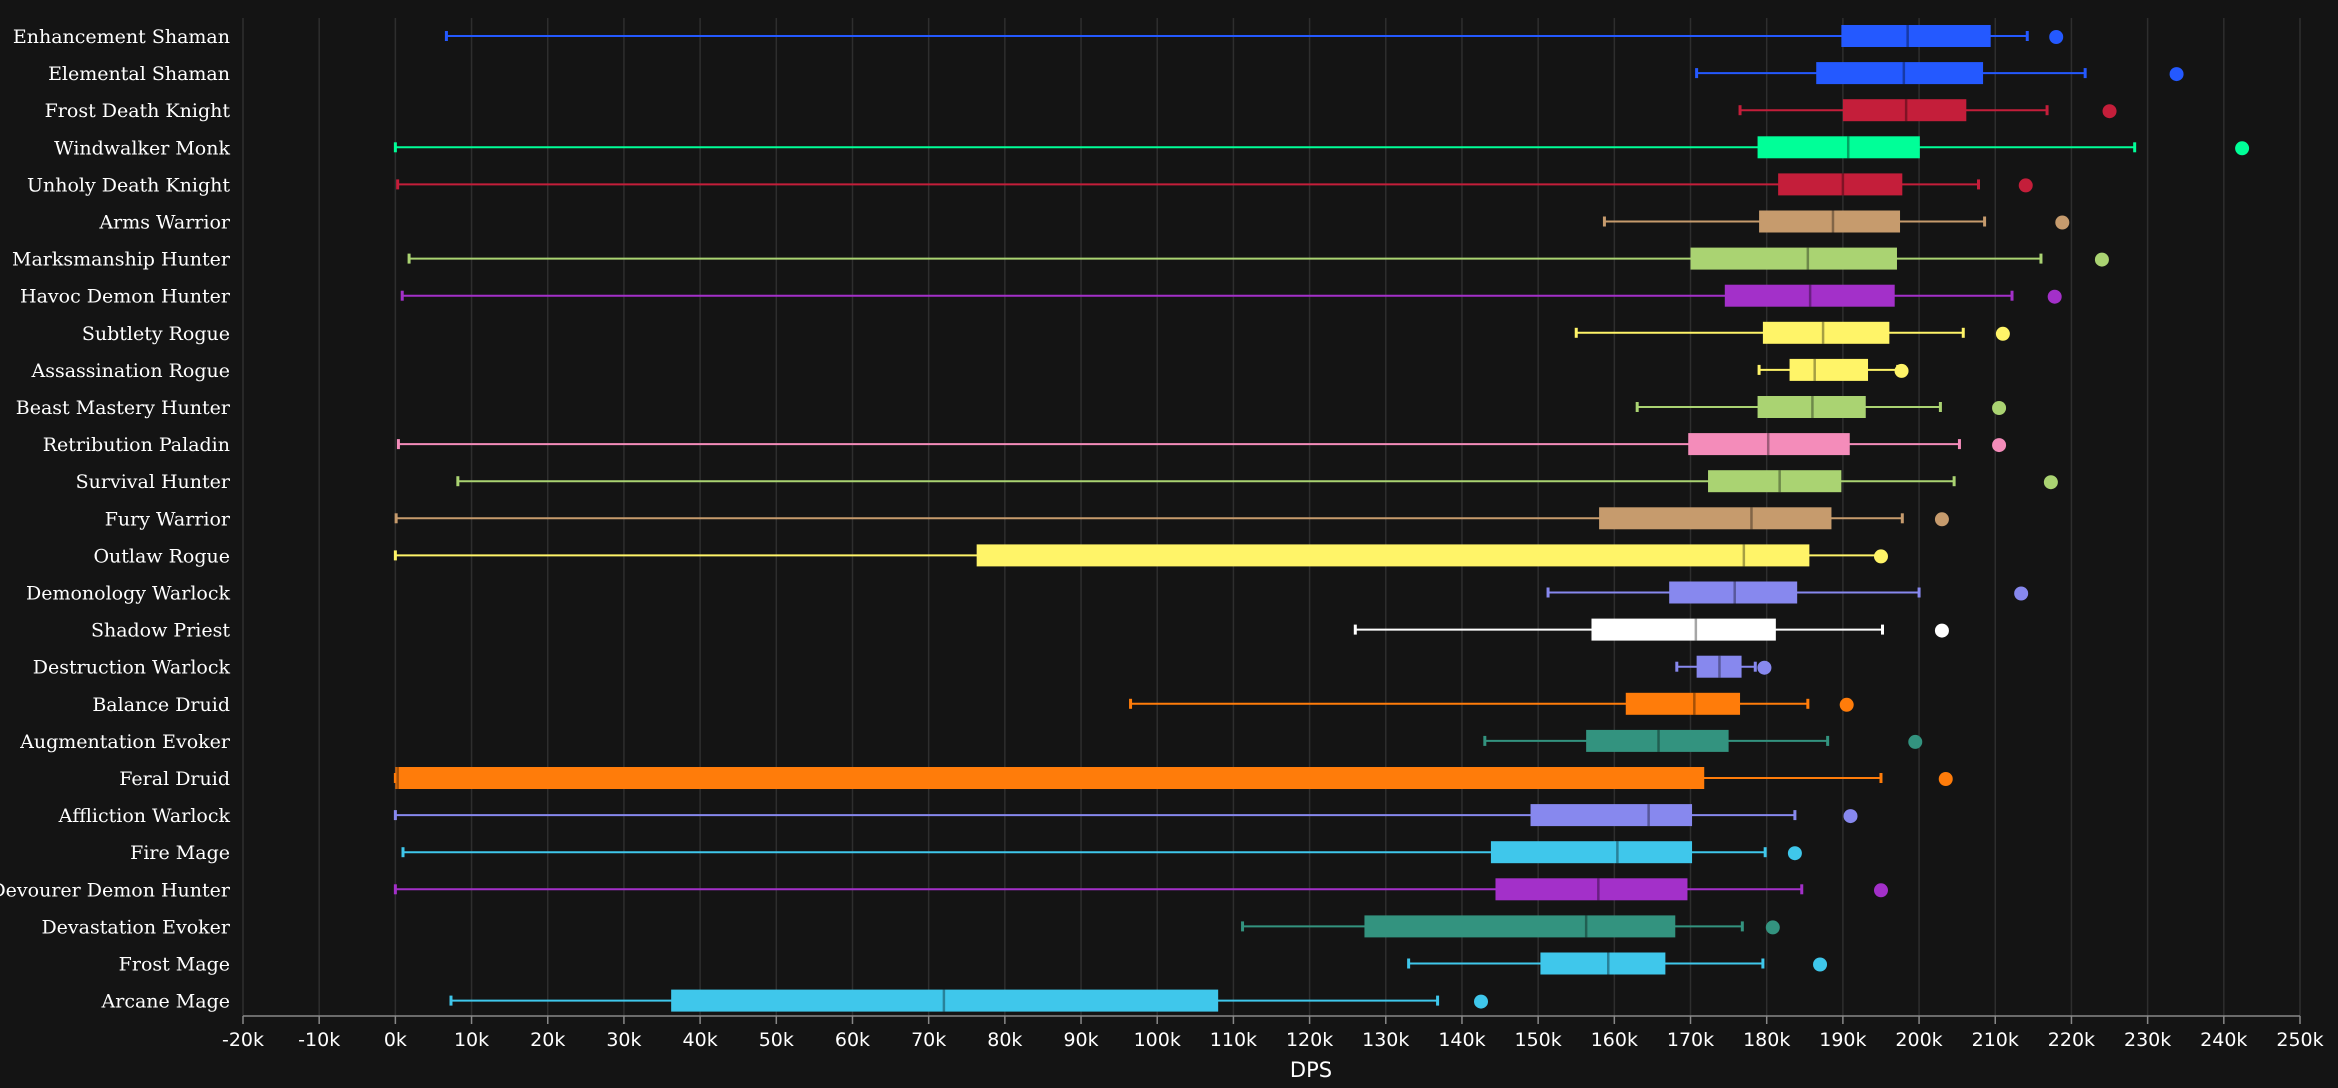  I want to click on category-label: Frost Death Knight, so click(138, 111).